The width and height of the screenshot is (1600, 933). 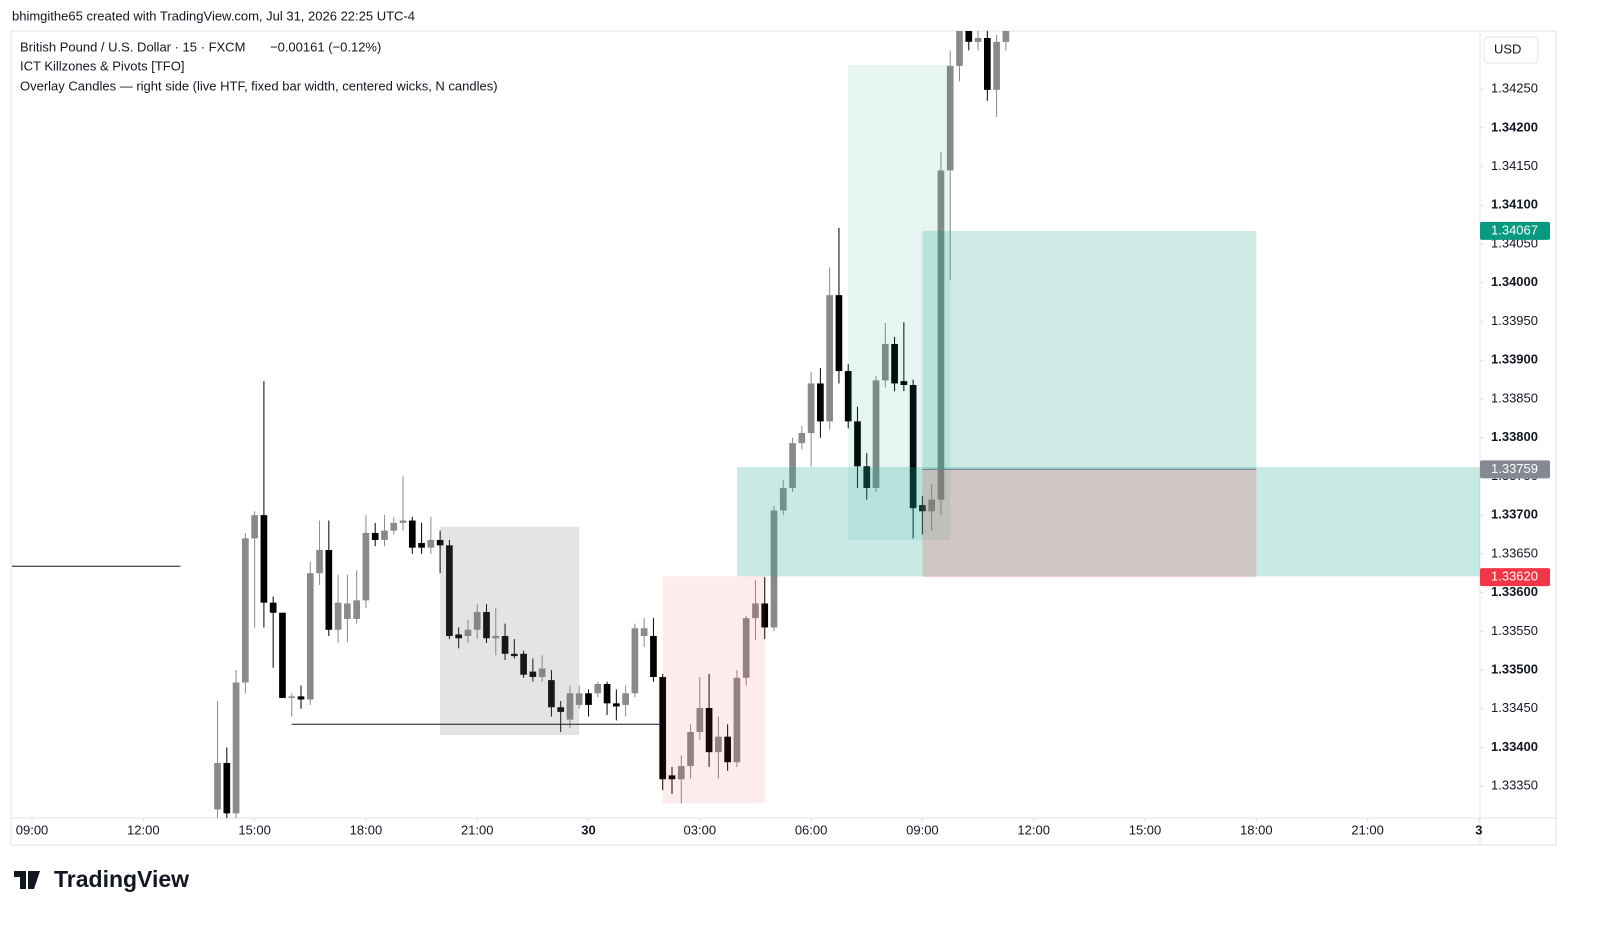 What do you see at coordinates (1514, 668) in the screenshot?
I see `y-tick-label: 1.33500` at bounding box center [1514, 668].